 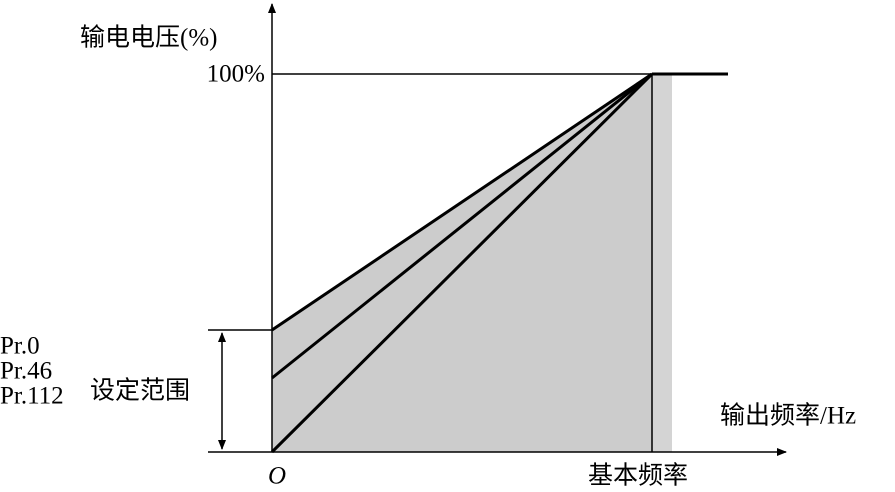 What do you see at coordinates (32, 396) in the screenshot?
I see `param-label: Pr.112` at bounding box center [32, 396].